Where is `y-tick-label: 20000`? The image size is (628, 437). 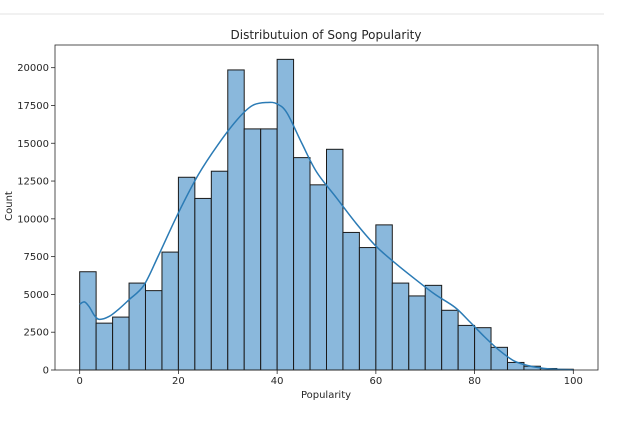
y-tick-label: 20000 is located at coordinates (33, 68).